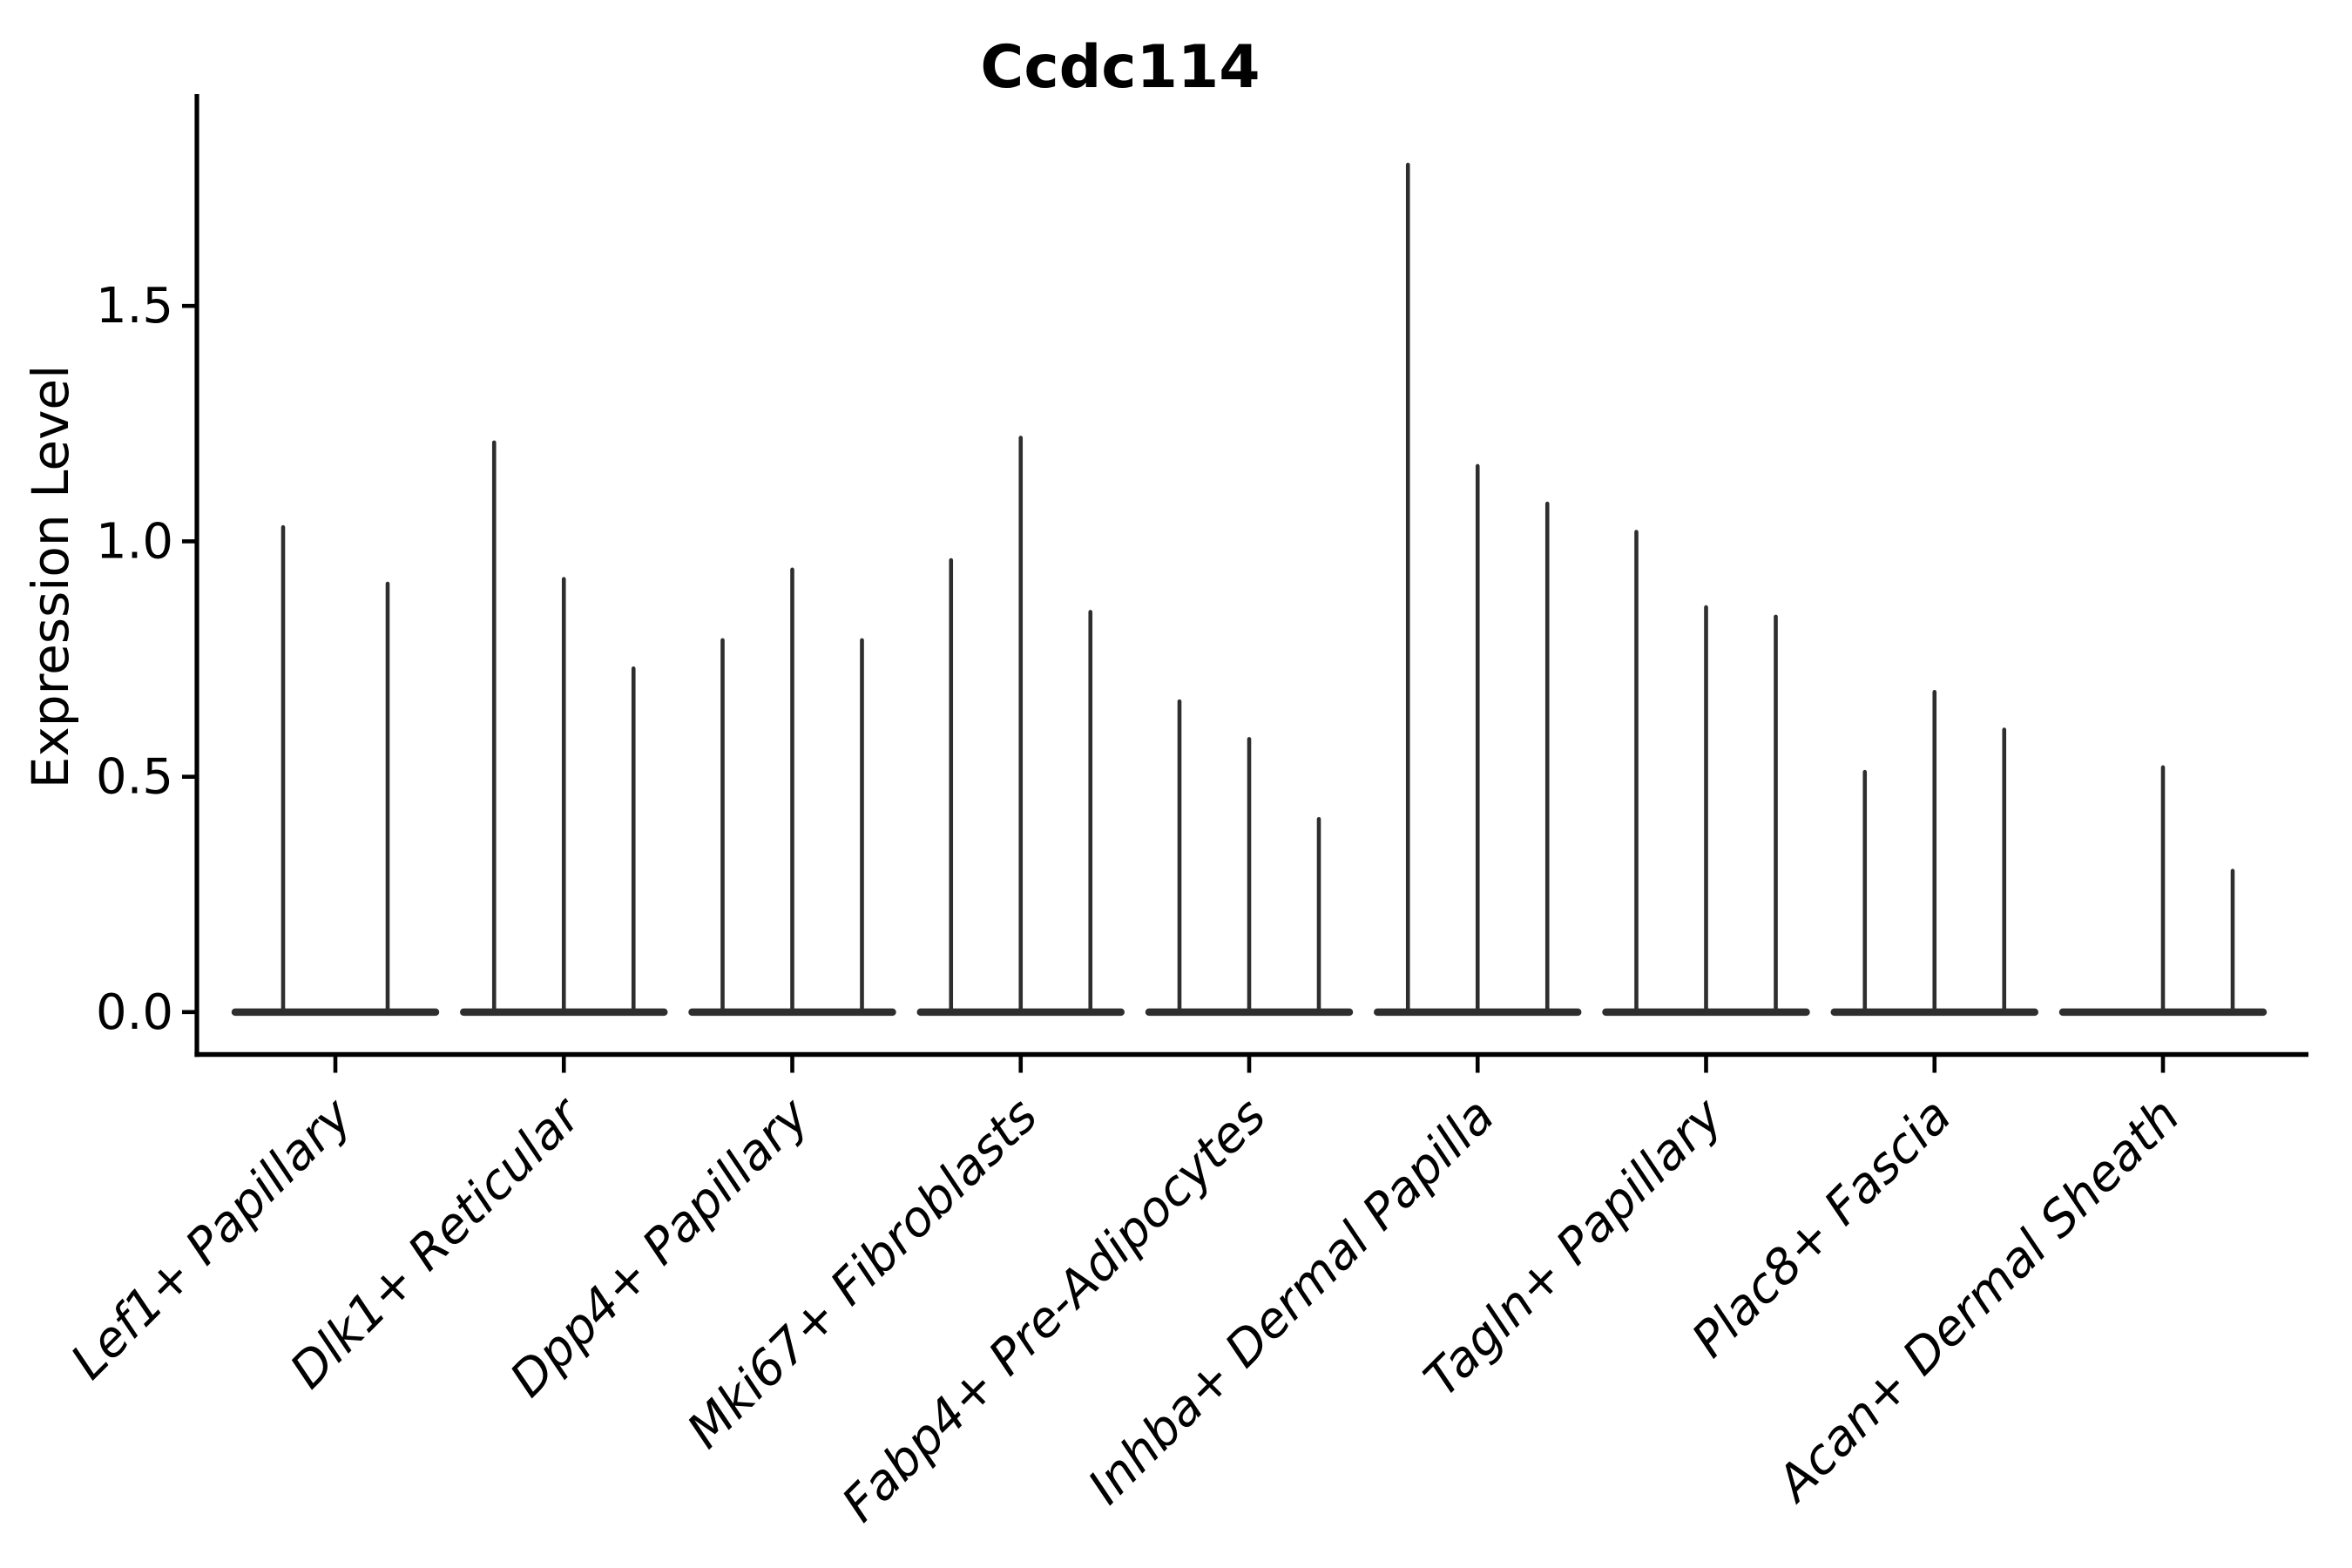 The image size is (2352, 1568). Describe the element at coordinates (1291, 1301) in the screenshot. I see `x-tick-label: Inhba+ Dermal Papilla` at that location.